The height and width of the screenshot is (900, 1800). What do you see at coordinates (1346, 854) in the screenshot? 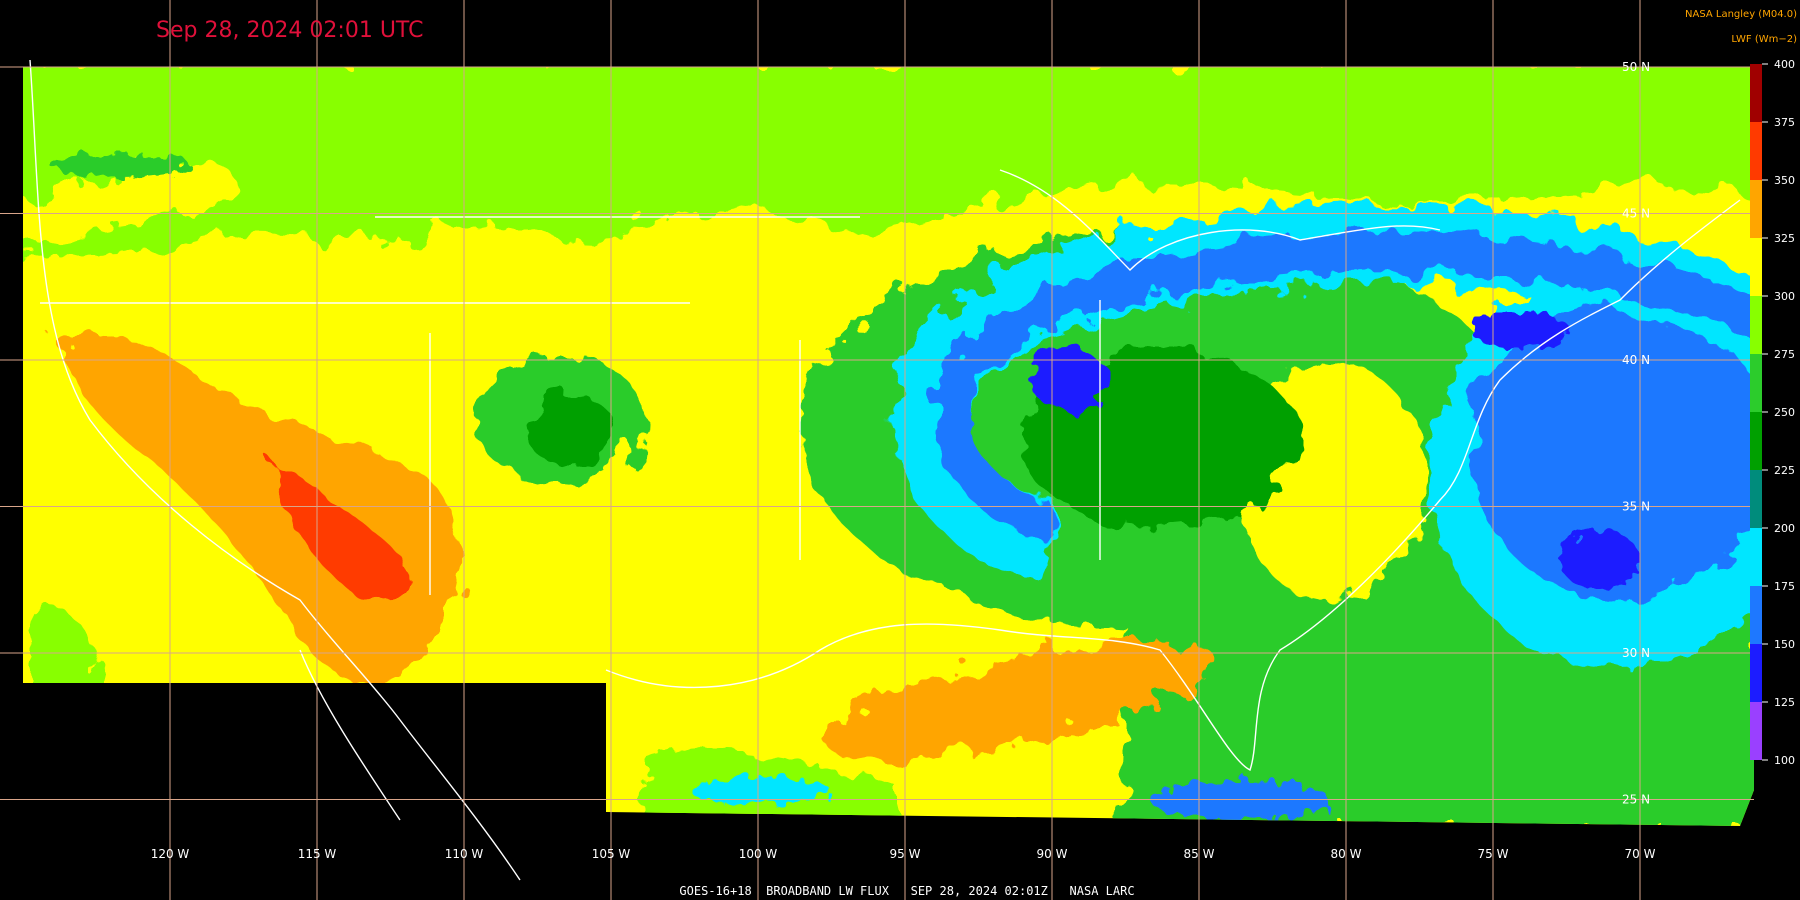
I see `longitude-label: 80 W` at bounding box center [1346, 854].